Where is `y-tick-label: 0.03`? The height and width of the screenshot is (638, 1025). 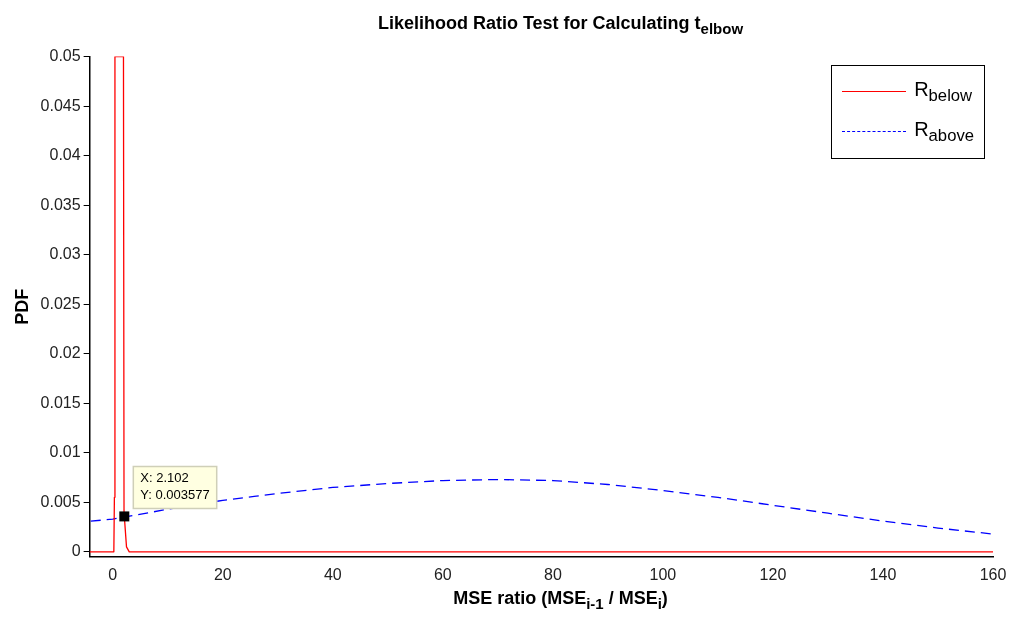
y-tick-label: 0.03 is located at coordinates (65, 254).